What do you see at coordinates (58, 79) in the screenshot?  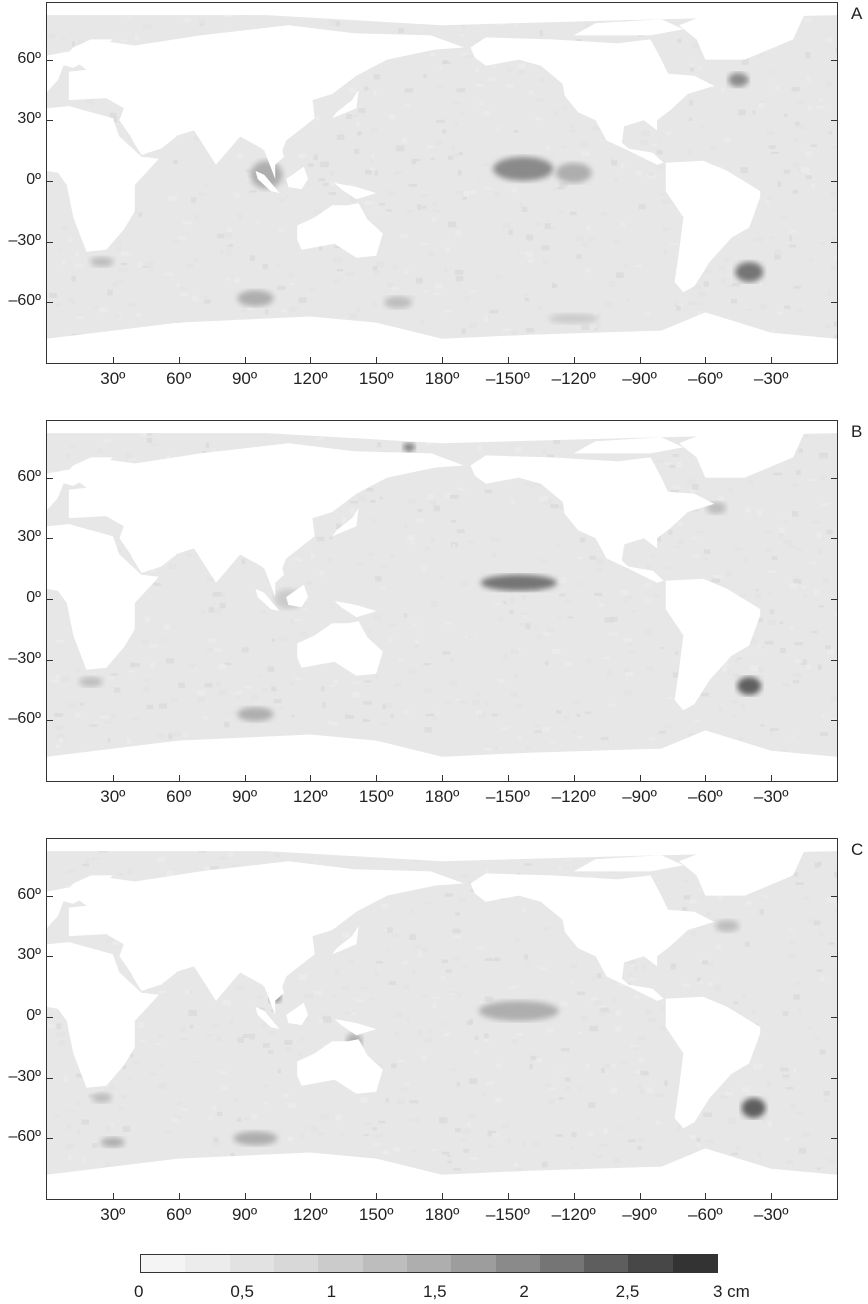 I see `land-europe-west` at bounding box center [58, 79].